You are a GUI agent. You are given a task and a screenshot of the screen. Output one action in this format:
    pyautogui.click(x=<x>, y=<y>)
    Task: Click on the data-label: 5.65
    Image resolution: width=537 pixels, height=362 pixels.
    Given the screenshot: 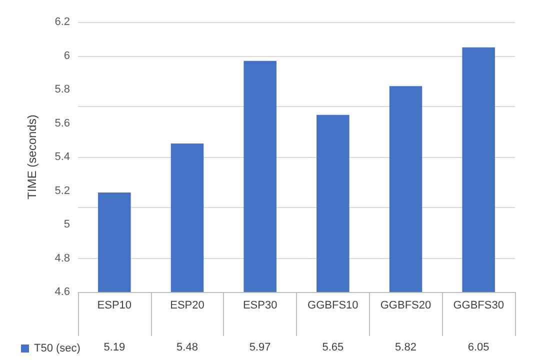 What is the action you would take?
    pyautogui.click(x=333, y=348)
    